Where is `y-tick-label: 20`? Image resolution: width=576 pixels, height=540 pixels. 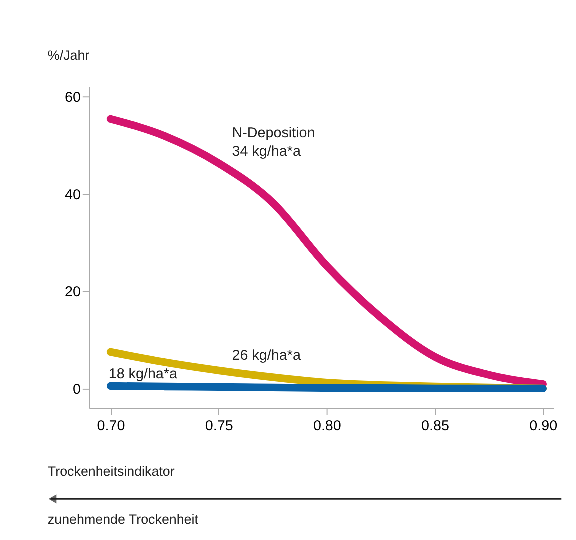 y-tick-label: 20 is located at coordinates (73, 292).